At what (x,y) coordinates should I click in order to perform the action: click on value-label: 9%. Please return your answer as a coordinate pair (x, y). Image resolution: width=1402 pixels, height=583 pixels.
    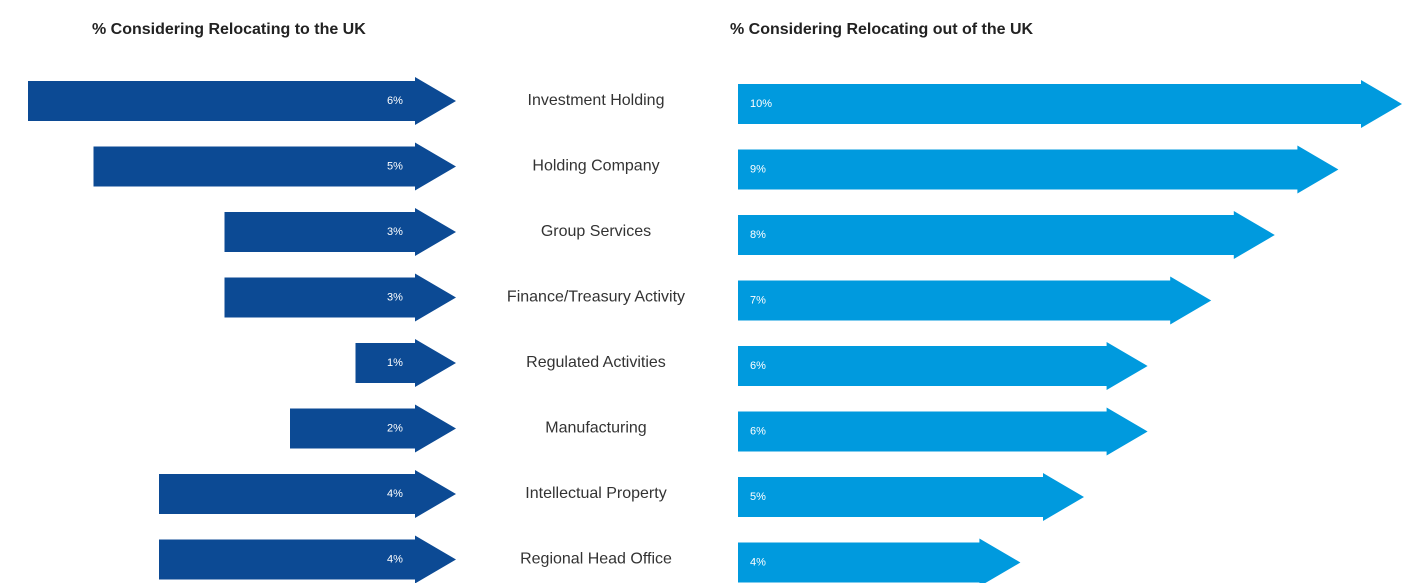
    Looking at the image, I should click on (758, 169).